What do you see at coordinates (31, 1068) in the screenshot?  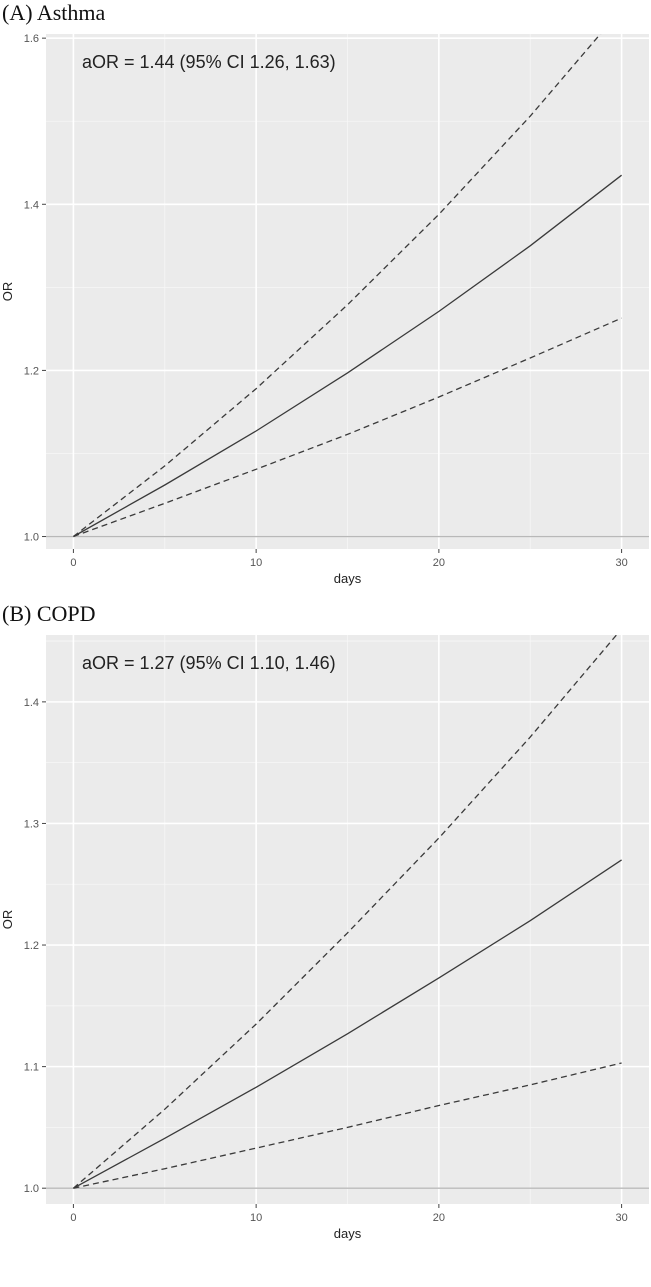 I see `y-tick-label: 1.1` at bounding box center [31, 1068].